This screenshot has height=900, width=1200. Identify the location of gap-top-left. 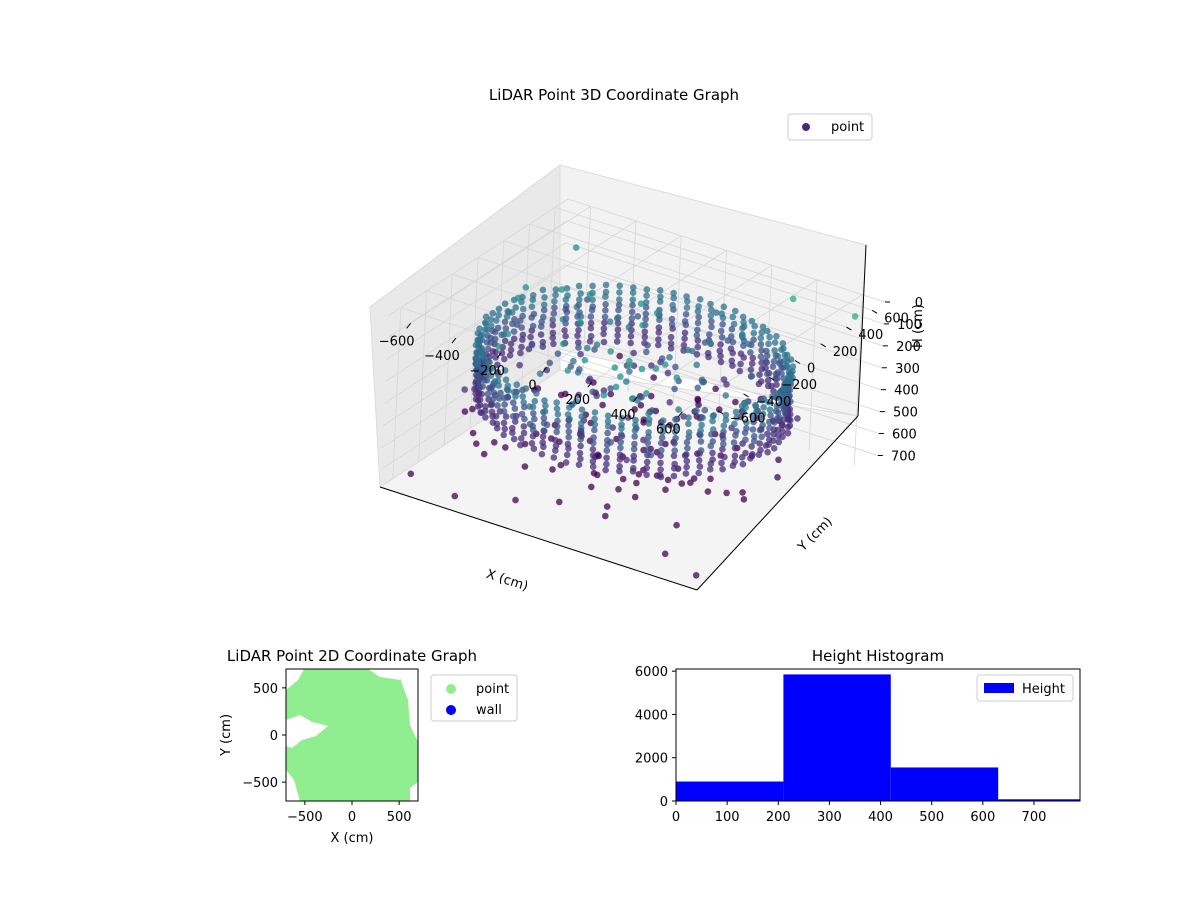
(295, 679).